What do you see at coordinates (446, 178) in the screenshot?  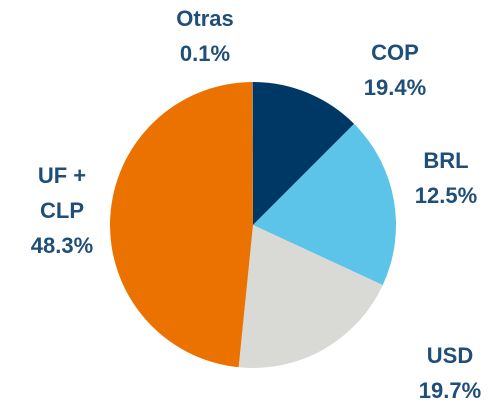 I see `slice-label: BRL 12.5%` at bounding box center [446, 178].